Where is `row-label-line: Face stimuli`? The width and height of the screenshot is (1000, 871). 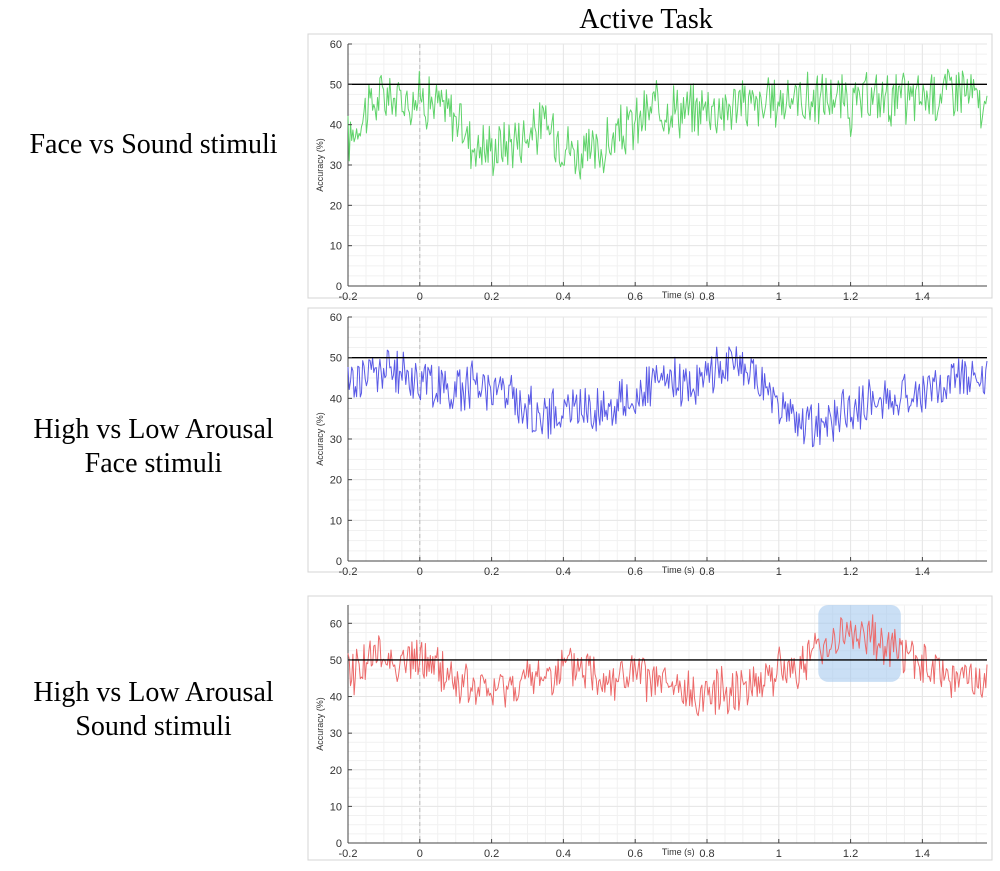 row-label-line: Face stimuli is located at coordinates (153, 463).